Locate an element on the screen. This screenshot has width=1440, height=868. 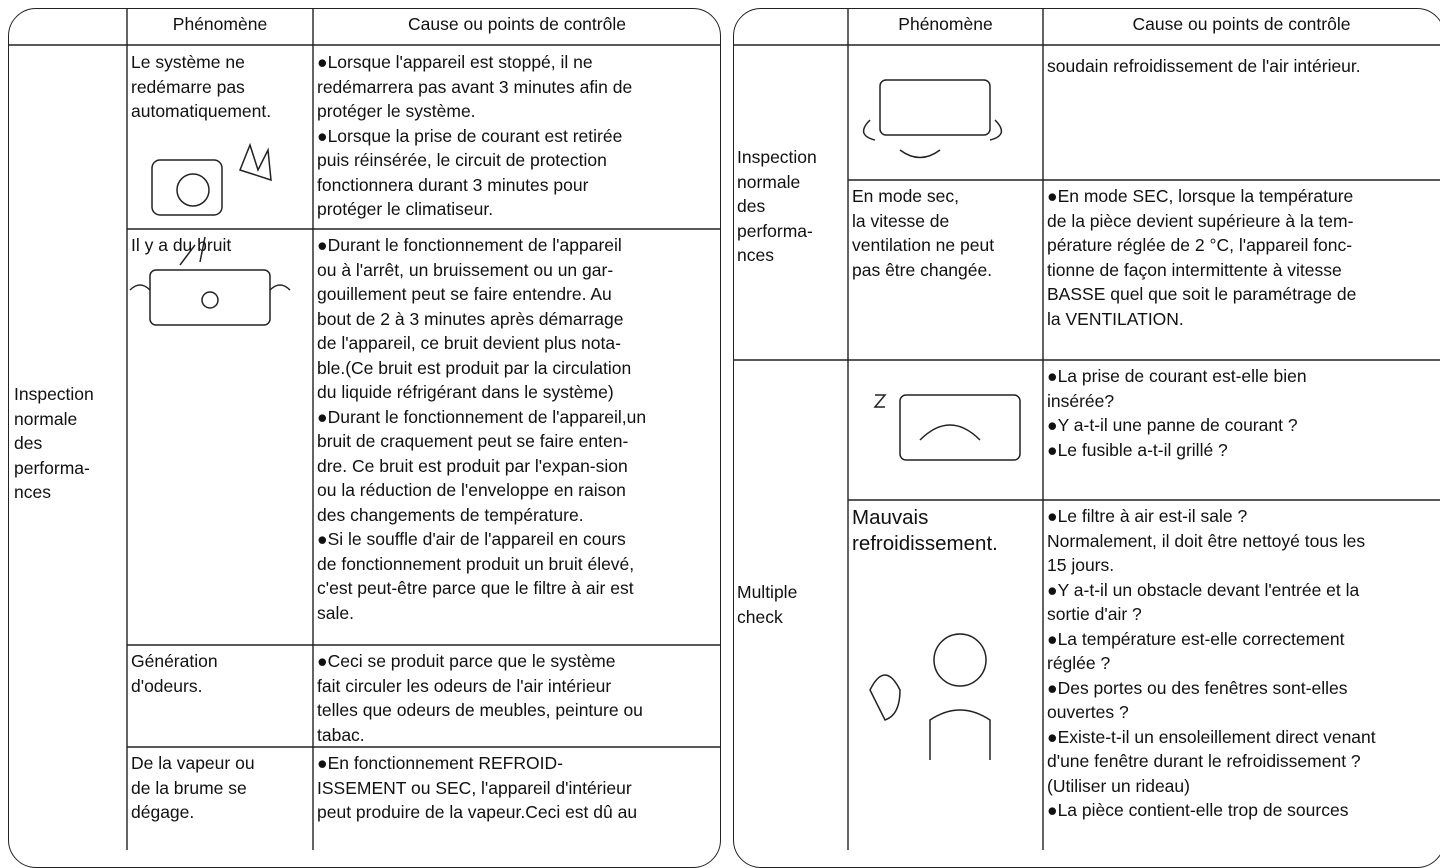
phenomenon: De la vapeur ou de la brume se dégage. is located at coordinates (193, 787).